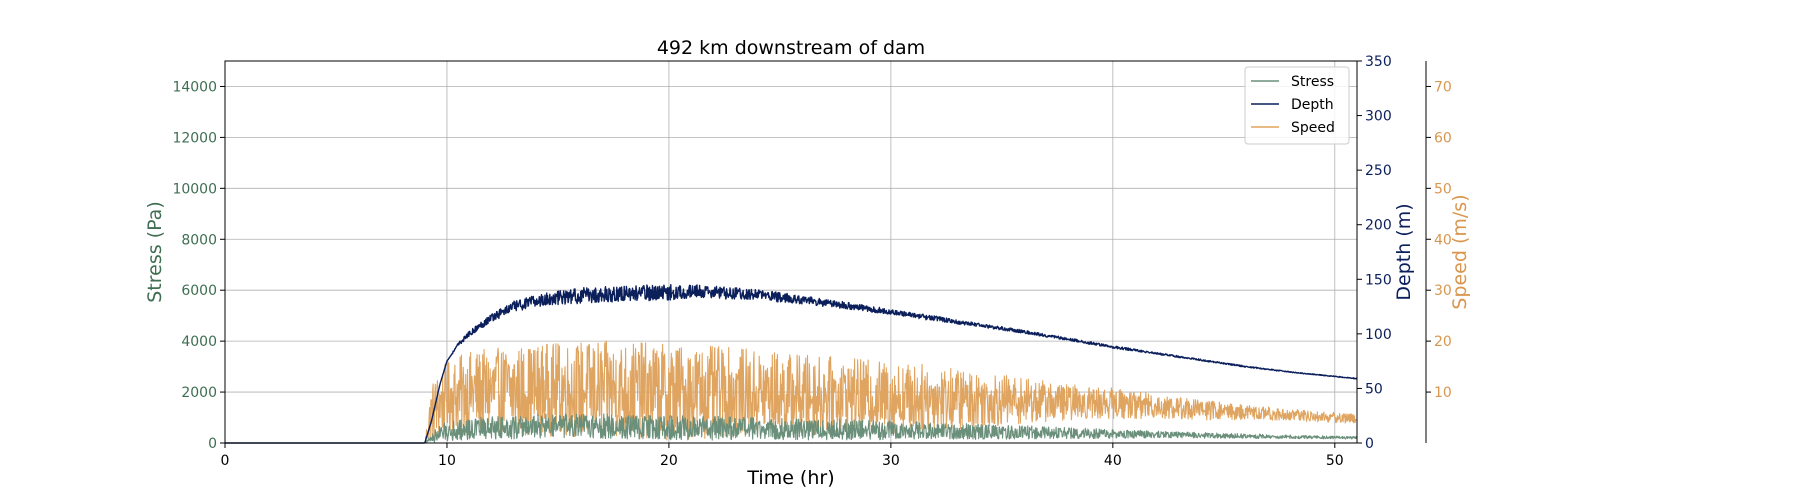 The image size is (1800, 504). What do you see at coordinates (1443, 393) in the screenshot?
I see `y-tick-label-speed: 10` at bounding box center [1443, 393].